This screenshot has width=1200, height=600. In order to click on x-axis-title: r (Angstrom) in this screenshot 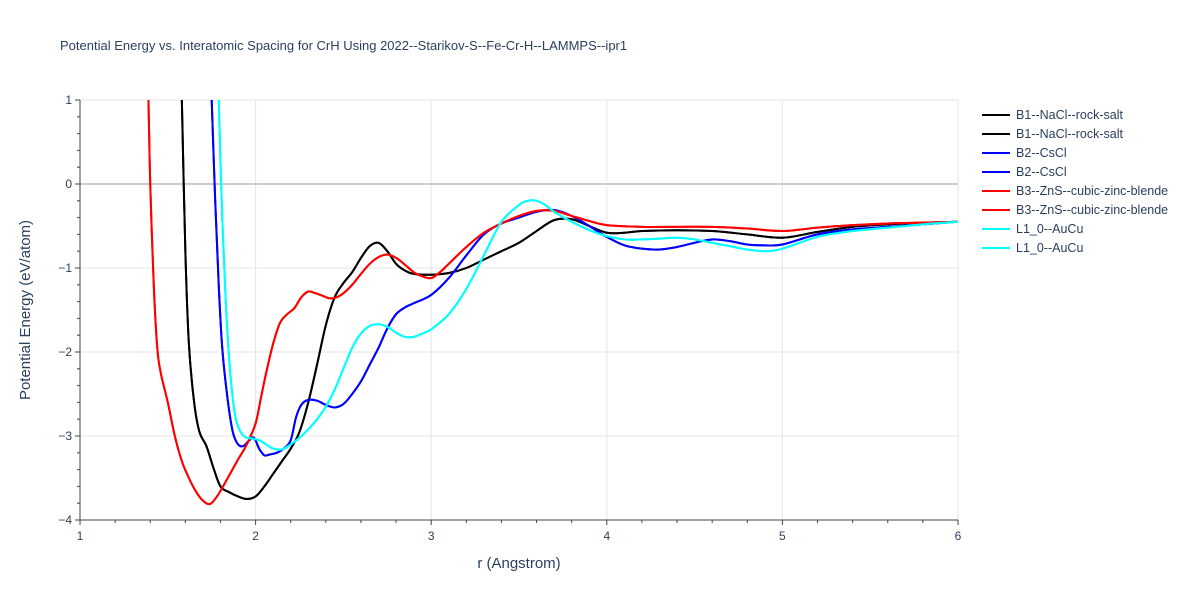, I will do `click(518, 563)`.